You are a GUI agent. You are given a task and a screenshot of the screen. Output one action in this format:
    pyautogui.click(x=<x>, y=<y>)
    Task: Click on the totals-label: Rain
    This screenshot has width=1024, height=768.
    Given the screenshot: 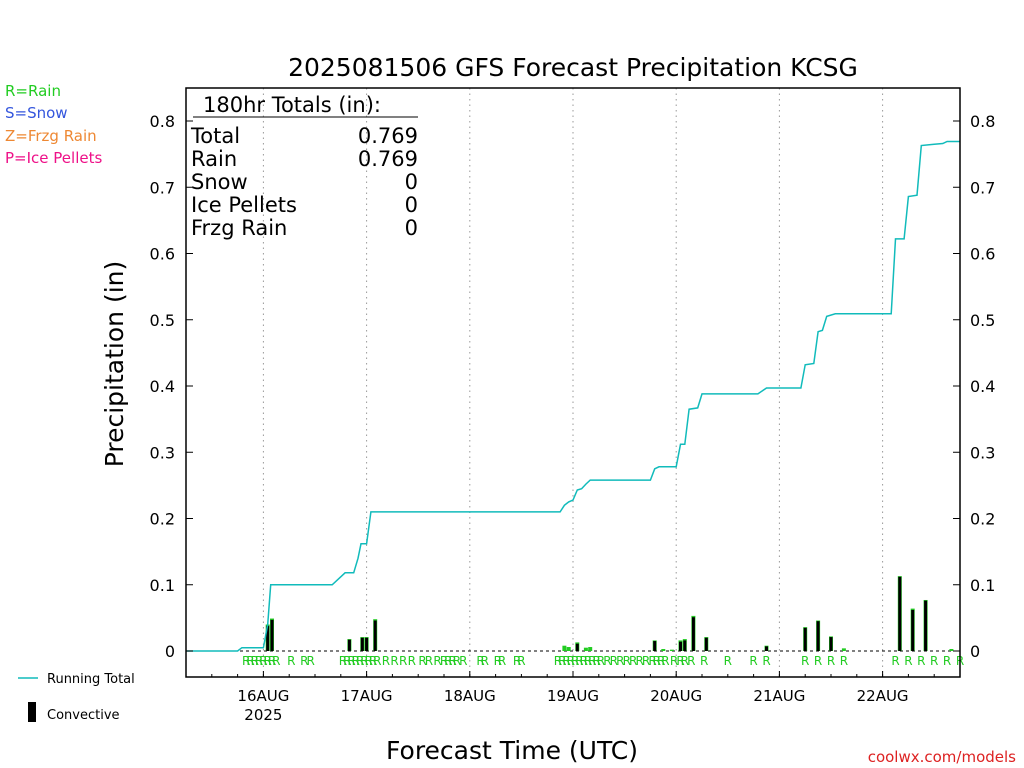 What is the action you would take?
    pyautogui.click(x=214, y=159)
    